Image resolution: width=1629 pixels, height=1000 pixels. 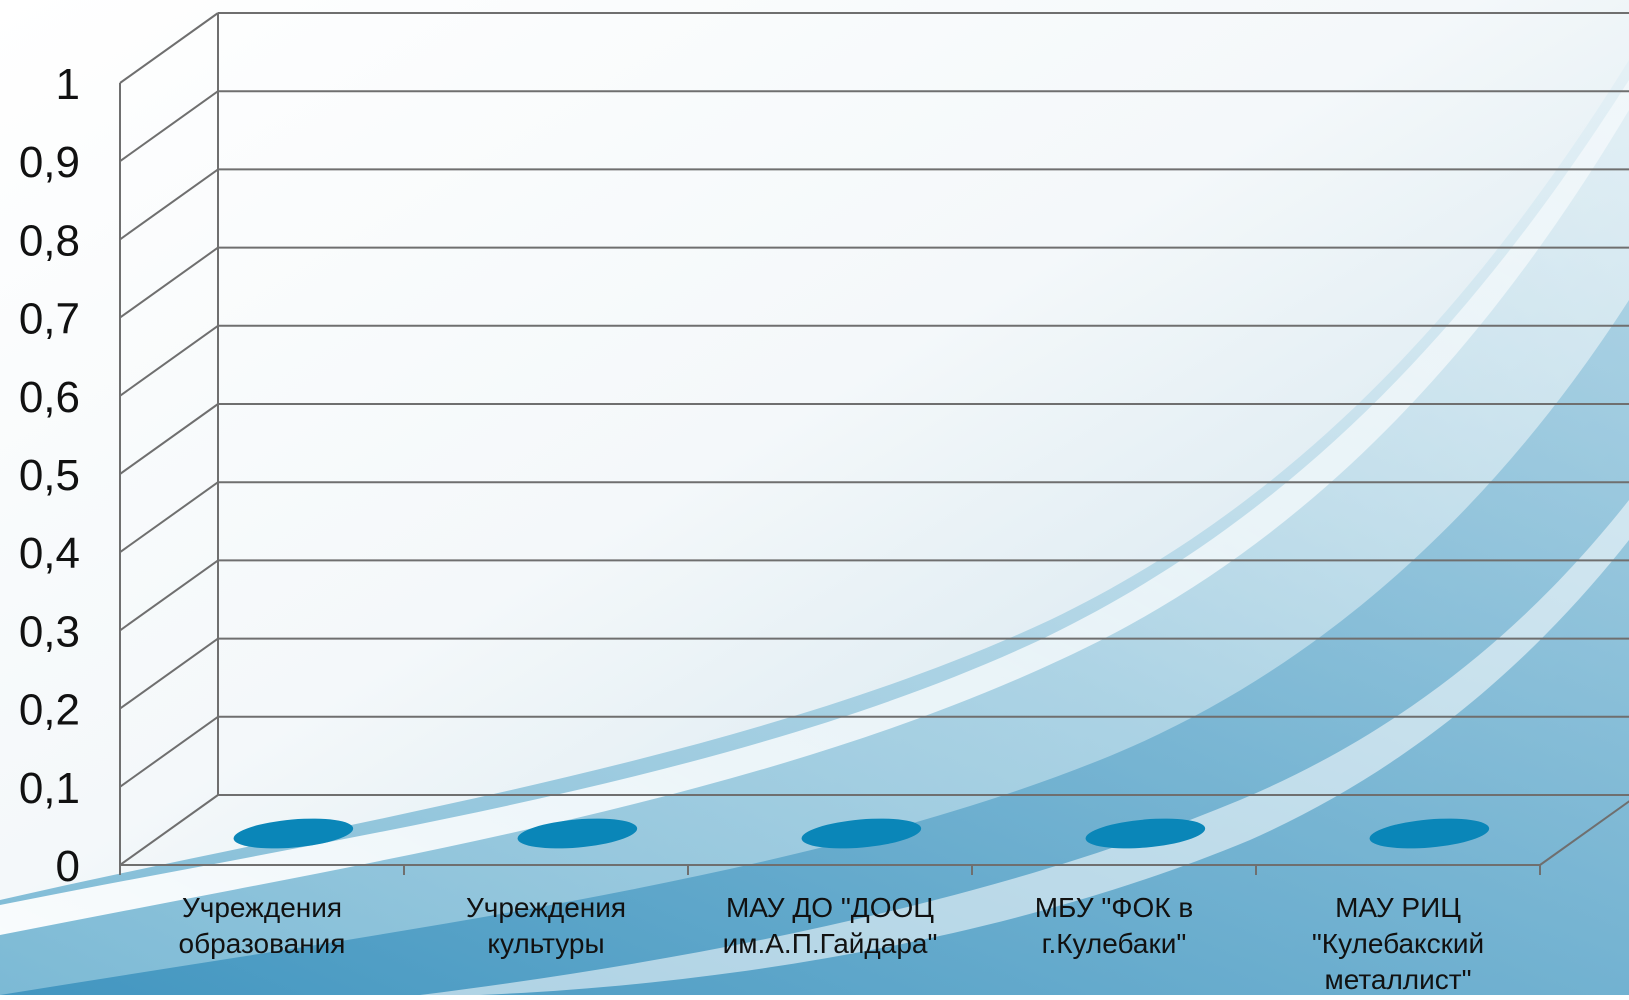 I want to click on y-tick-label: 0,5, so click(x=49, y=475).